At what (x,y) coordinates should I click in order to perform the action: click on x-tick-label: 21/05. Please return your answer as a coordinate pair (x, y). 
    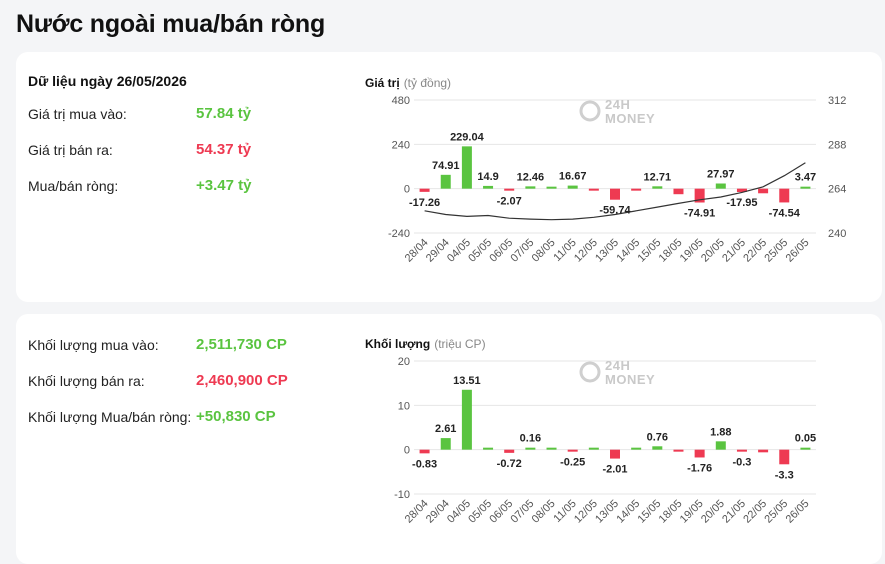
    Looking at the image, I should click on (734, 512).